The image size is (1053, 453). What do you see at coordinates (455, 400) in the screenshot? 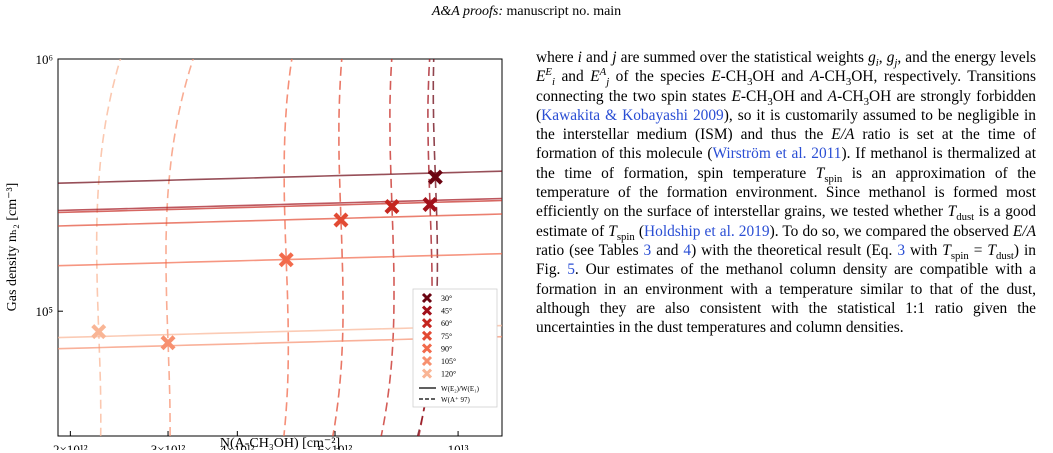
I see `legend-line-label: W(A⁺ 97)` at bounding box center [455, 400].